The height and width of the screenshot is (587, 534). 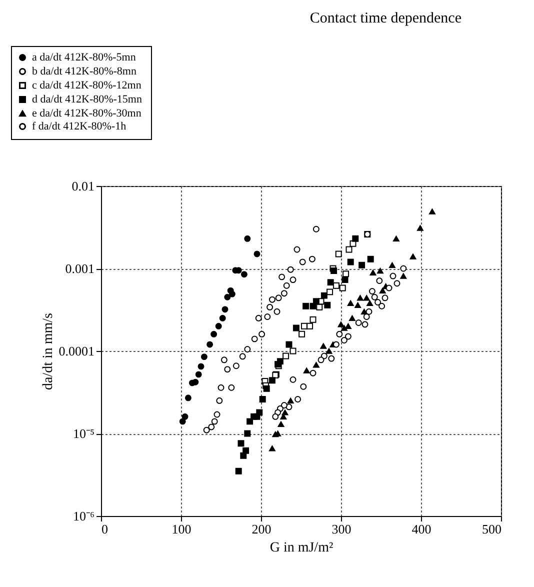 I want to click on y-tick-label: 0.01, so click(x=83, y=186).